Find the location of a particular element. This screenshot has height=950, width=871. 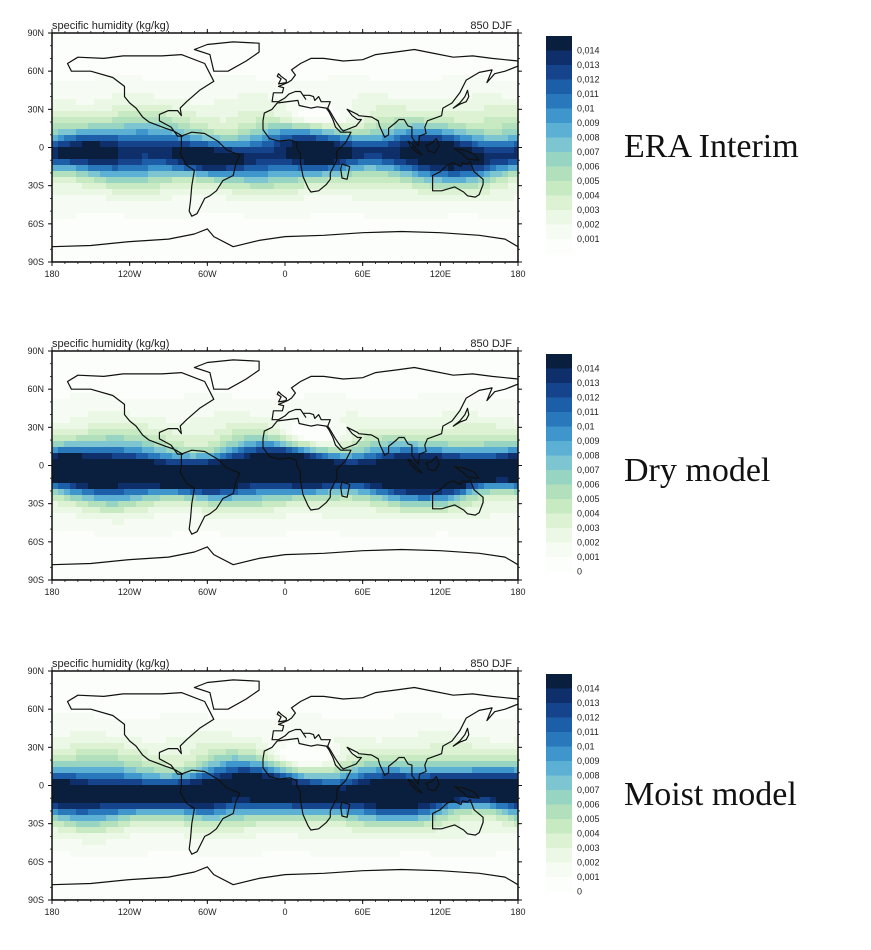

panel-label: Moist model is located at coordinates (710, 794).